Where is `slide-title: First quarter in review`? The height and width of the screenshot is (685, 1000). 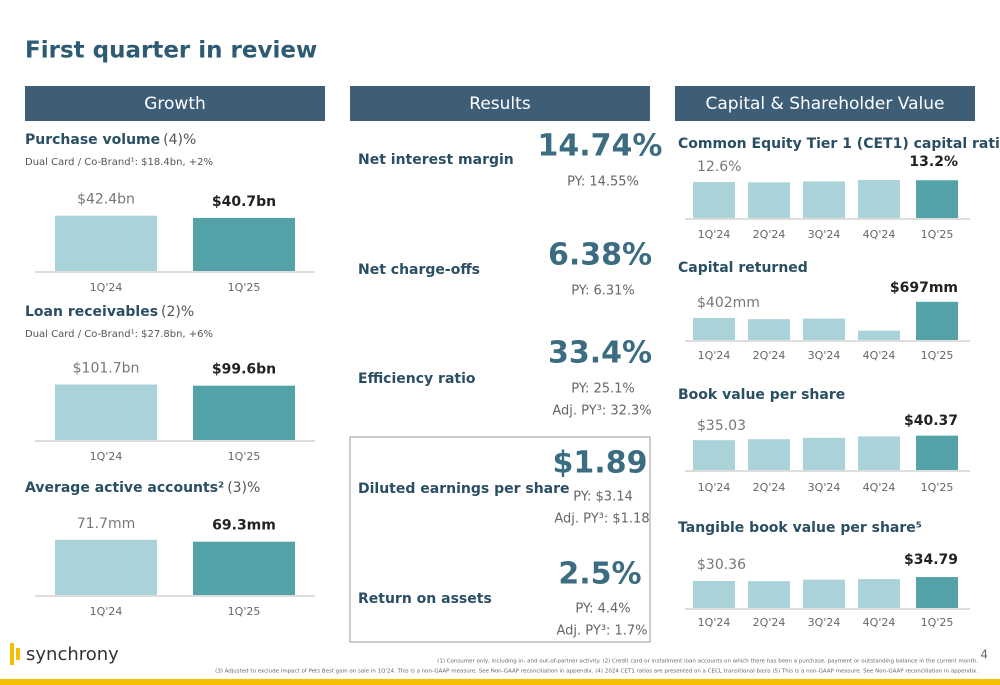
slide-title: First quarter in review is located at coordinates (171, 51).